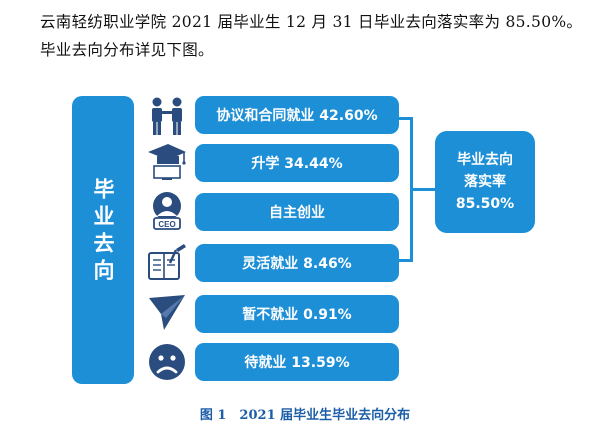 Image resolution: width=610 pixels, height=442 pixels. Describe the element at coordinates (167, 211) in the screenshot. I see `ceo-icon: CEO` at that location.